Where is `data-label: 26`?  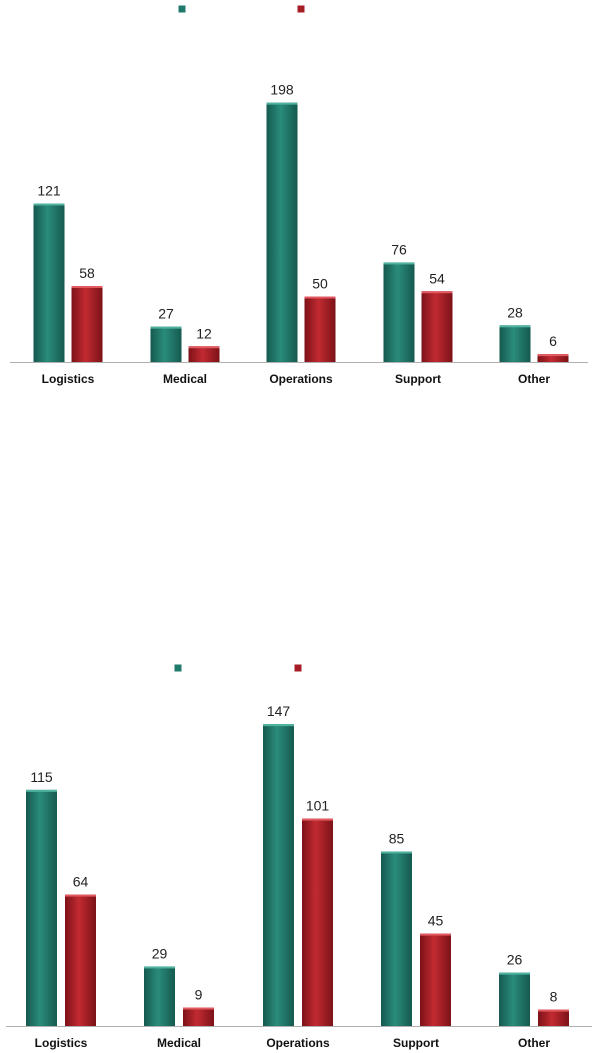 data-label: 26 is located at coordinates (515, 960).